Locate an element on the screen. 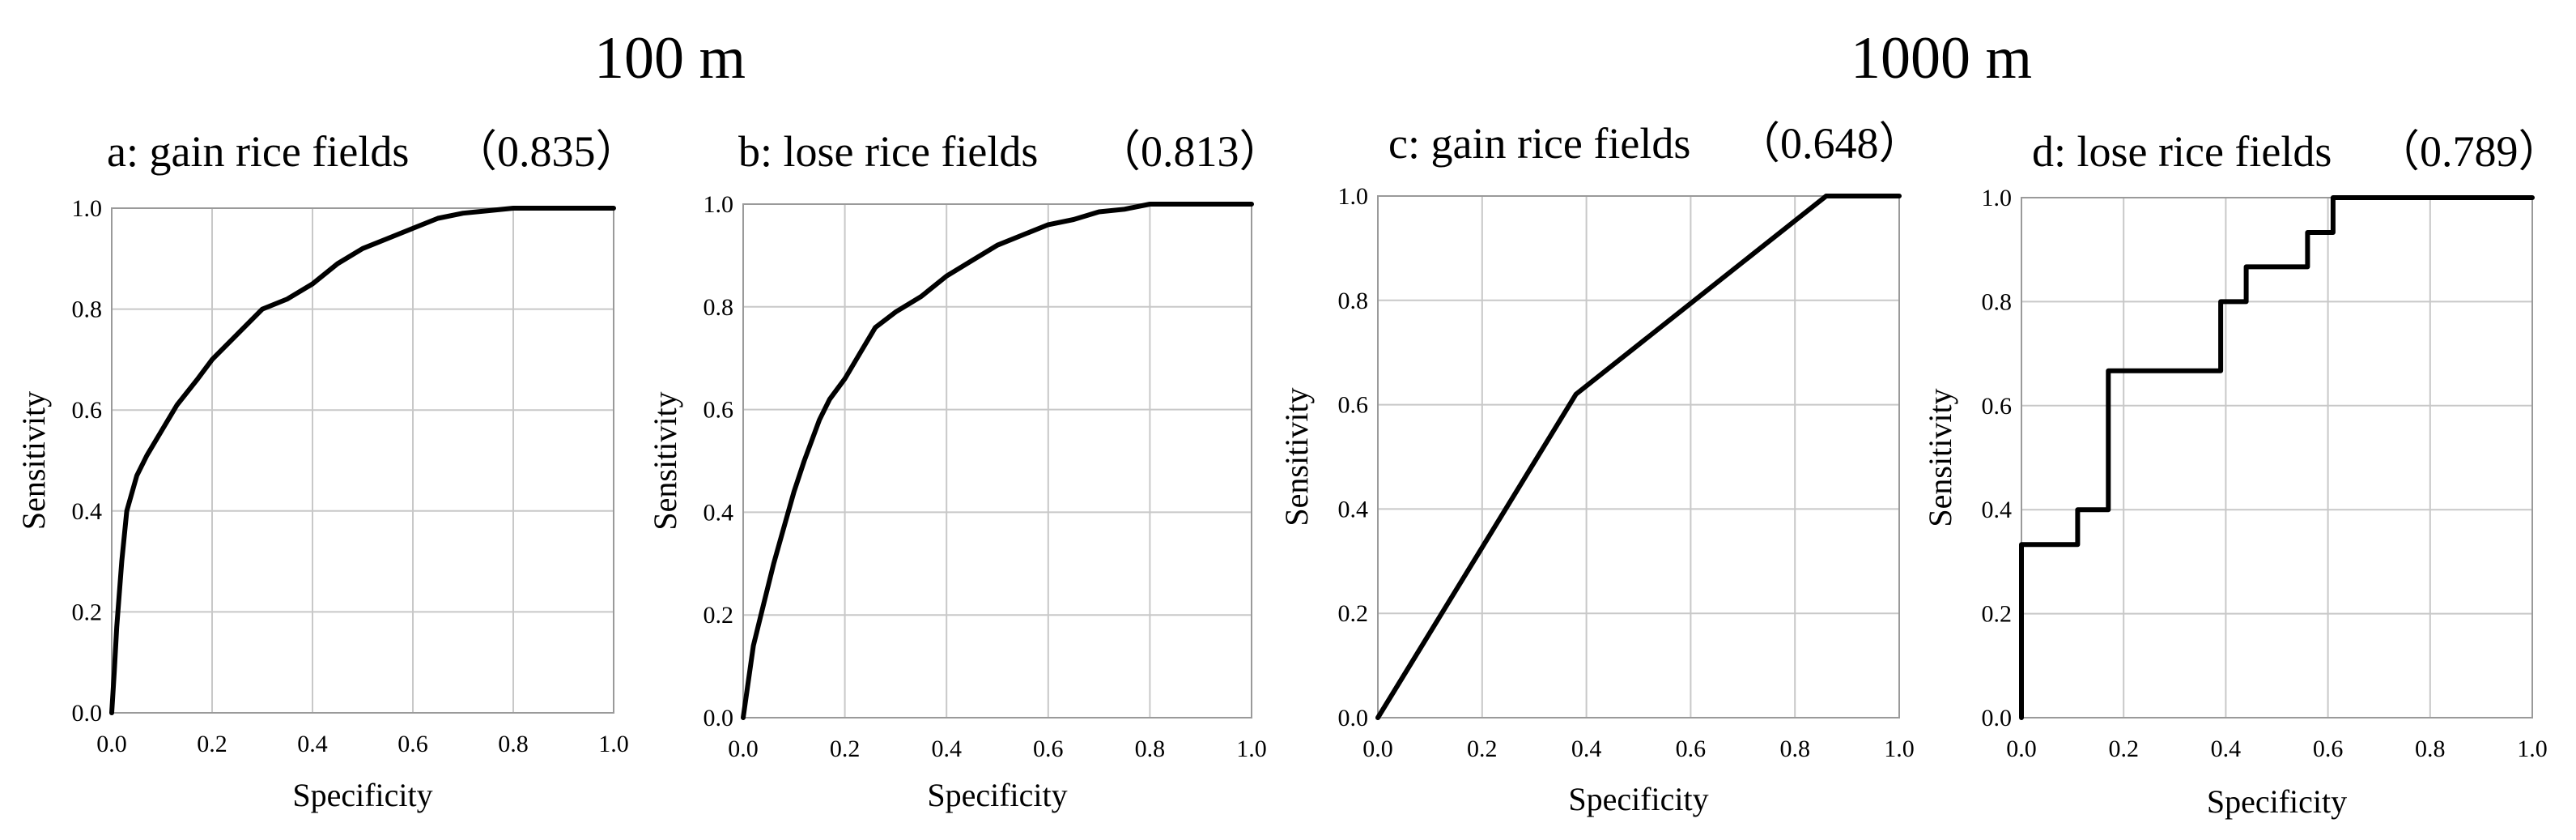  auc-label: （0.789） is located at coordinates (2469, 151).